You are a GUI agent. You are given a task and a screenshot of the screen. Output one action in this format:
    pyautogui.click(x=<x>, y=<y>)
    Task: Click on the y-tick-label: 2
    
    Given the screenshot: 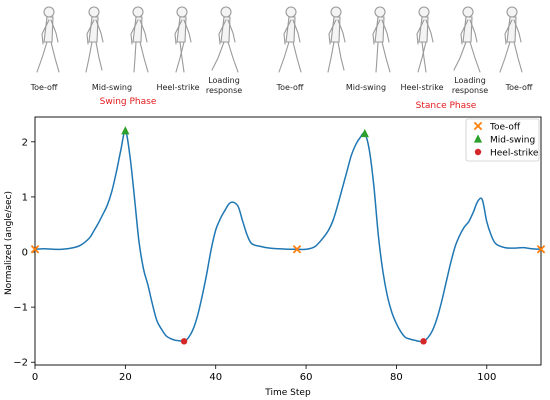 What is the action you would take?
    pyautogui.click(x=25, y=142)
    